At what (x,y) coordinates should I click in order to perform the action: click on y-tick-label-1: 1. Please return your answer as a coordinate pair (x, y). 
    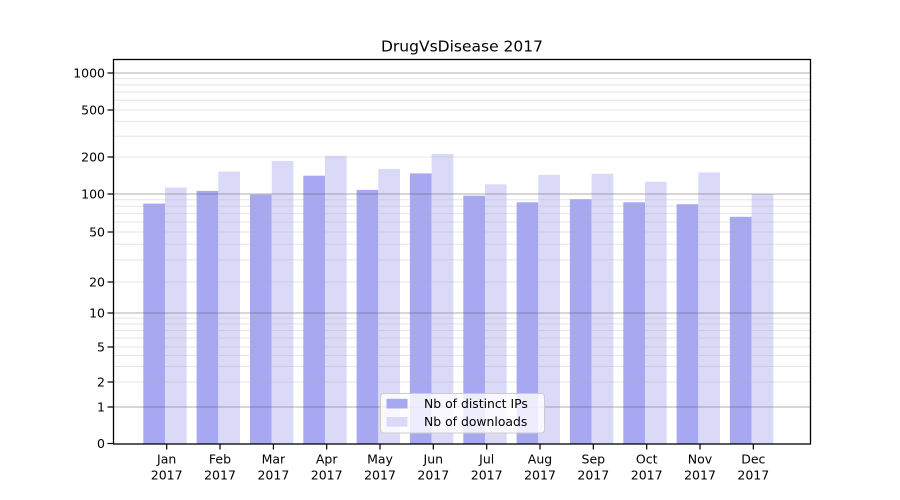
    Looking at the image, I should click on (101, 406).